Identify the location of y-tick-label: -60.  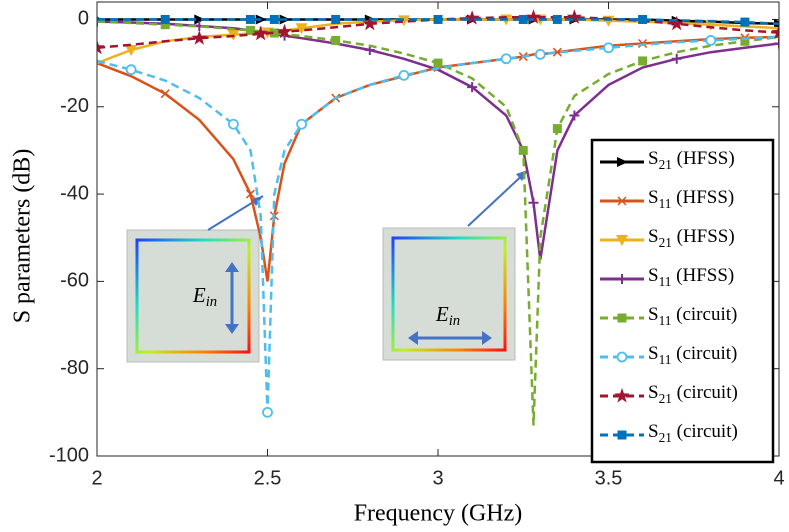
(74, 281).